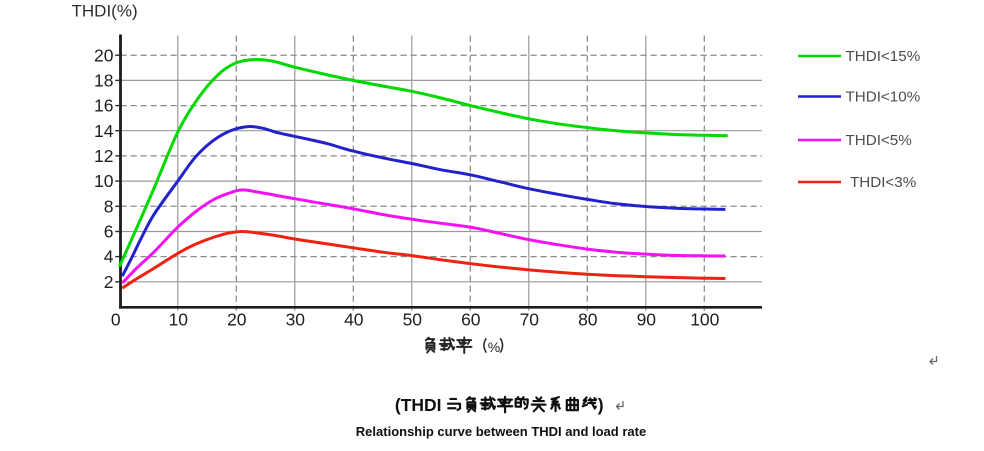  I want to click on svg-text: 12, so click(103, 156).